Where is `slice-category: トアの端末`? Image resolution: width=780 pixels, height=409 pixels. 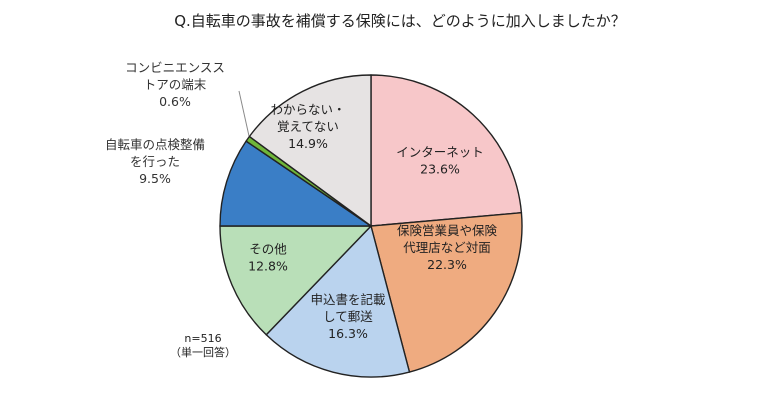
slice-category: トアの端末 is located at coordinates (175, 84).